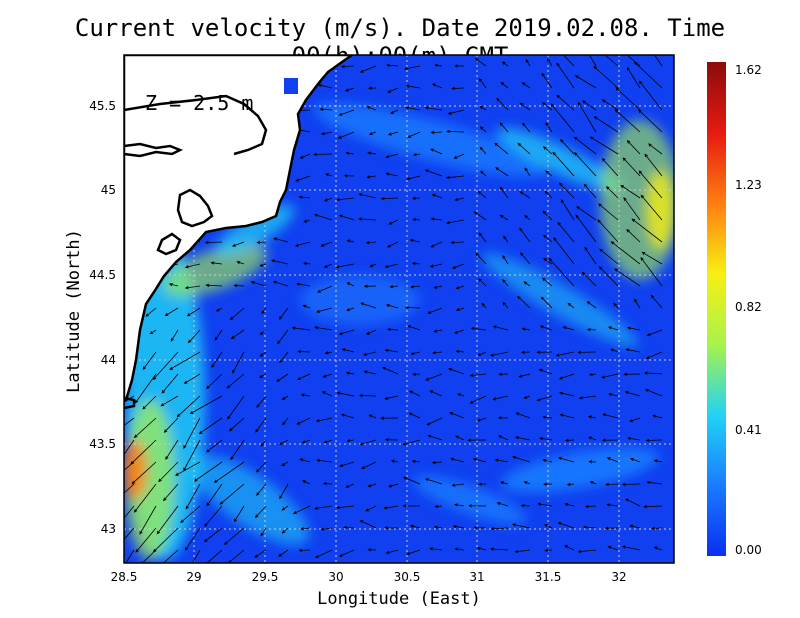 The image size is (800, 618). Describe the element at coordinates (360, 300) in the screenshot. I see `current-band` at that location.